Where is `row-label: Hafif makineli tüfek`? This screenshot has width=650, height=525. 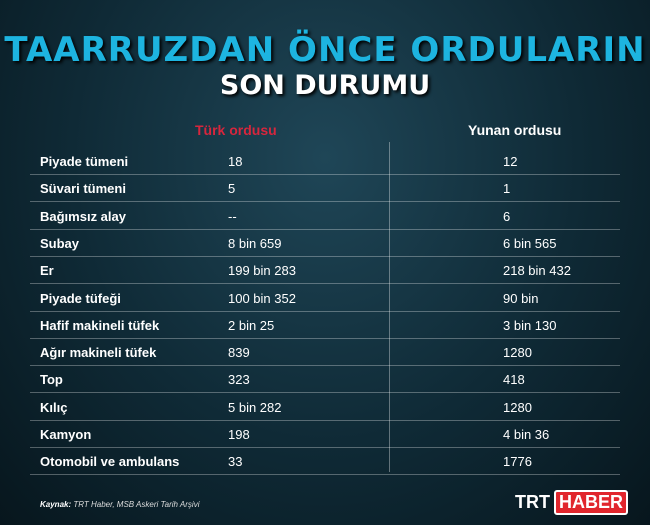 row-label: Hafif makineli tüfek is located at coordinates (100, 325).